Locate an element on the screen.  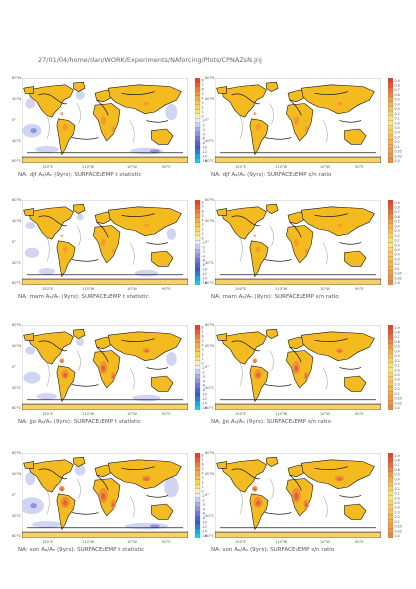
lon-label: 90°E is located at coordinates (359, 414).